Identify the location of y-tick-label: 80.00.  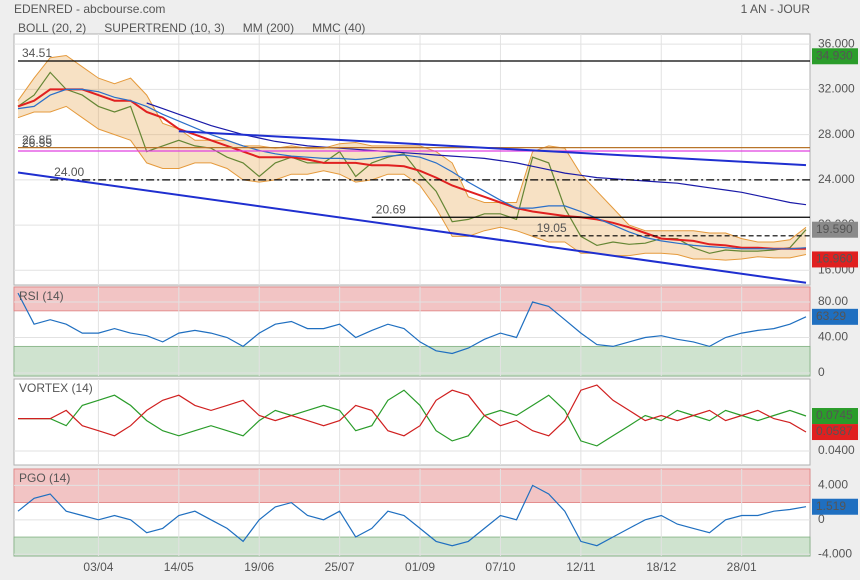
(833, 301).